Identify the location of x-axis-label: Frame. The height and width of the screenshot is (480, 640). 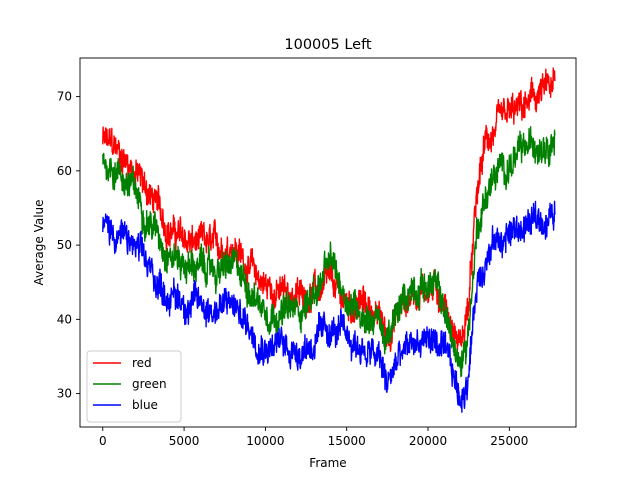
(327, 463).